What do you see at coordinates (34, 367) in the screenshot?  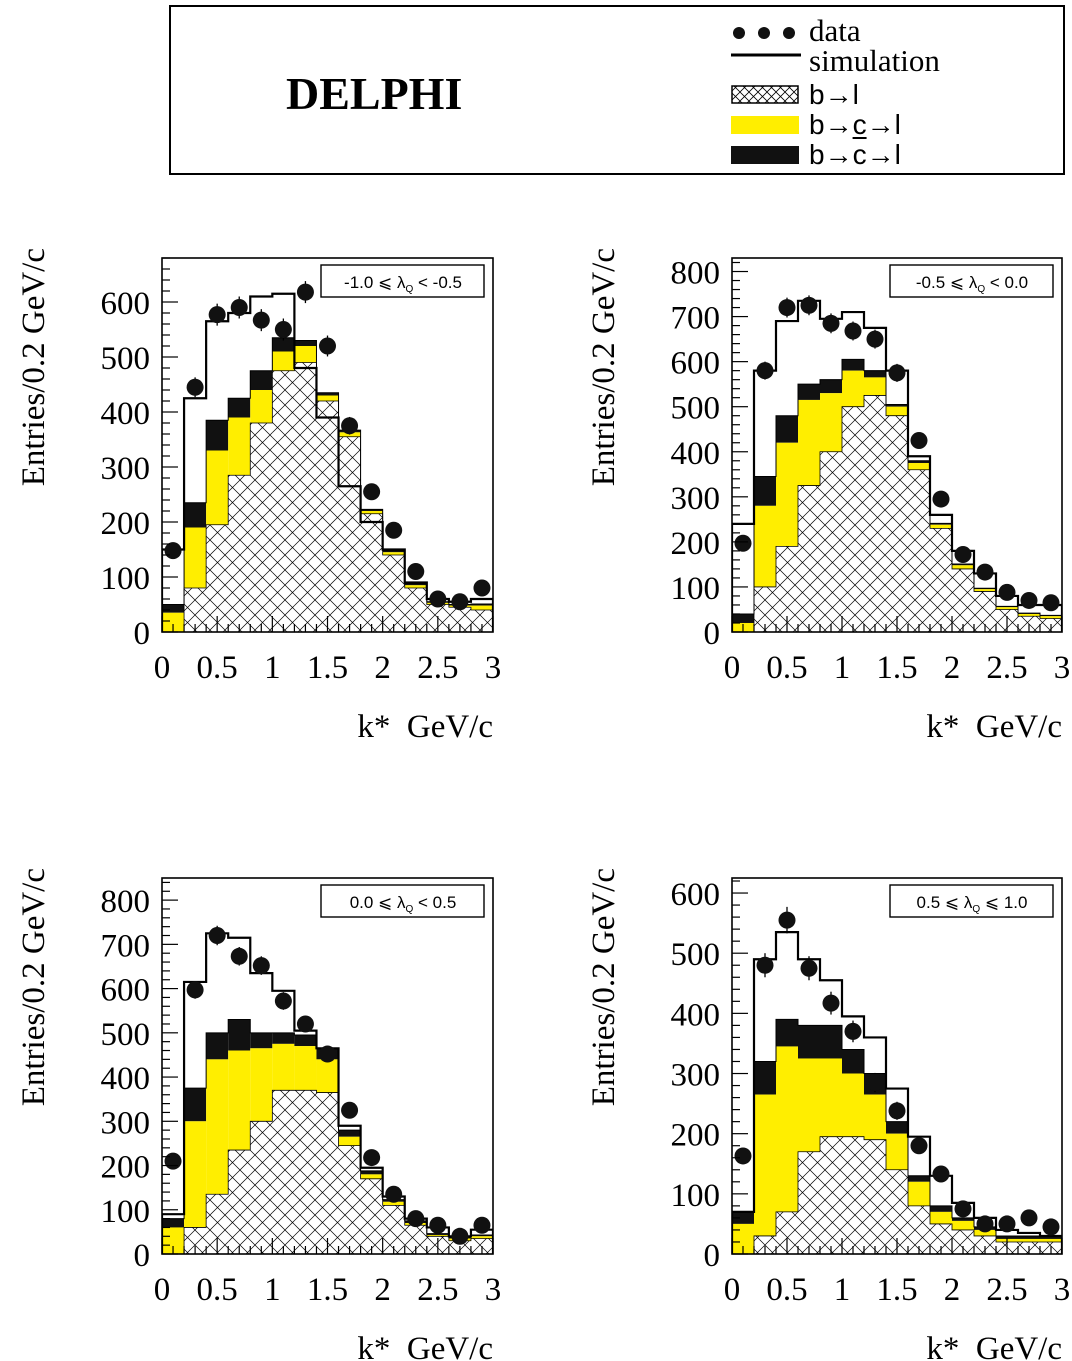 I see `y-axis-title: Entries/0.2 GeV/c` at bounding box center [34, 367].